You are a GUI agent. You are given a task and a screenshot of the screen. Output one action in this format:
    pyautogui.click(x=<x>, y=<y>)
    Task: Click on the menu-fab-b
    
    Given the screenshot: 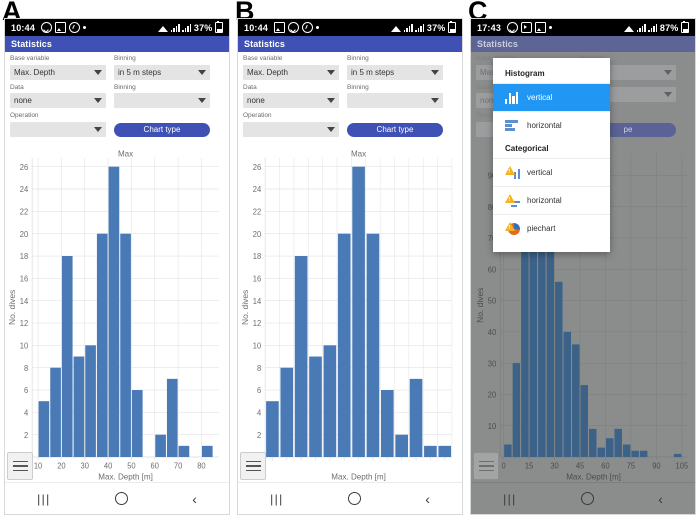 What is the action you would take?
    pyautogui.click(x=253, y=466)
    